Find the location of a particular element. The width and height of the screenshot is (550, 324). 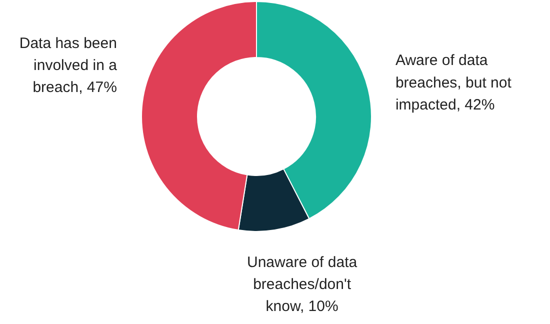

slice-label: Aware of data breaches, but not impacted, 42% is located at coordinates (453, 83).